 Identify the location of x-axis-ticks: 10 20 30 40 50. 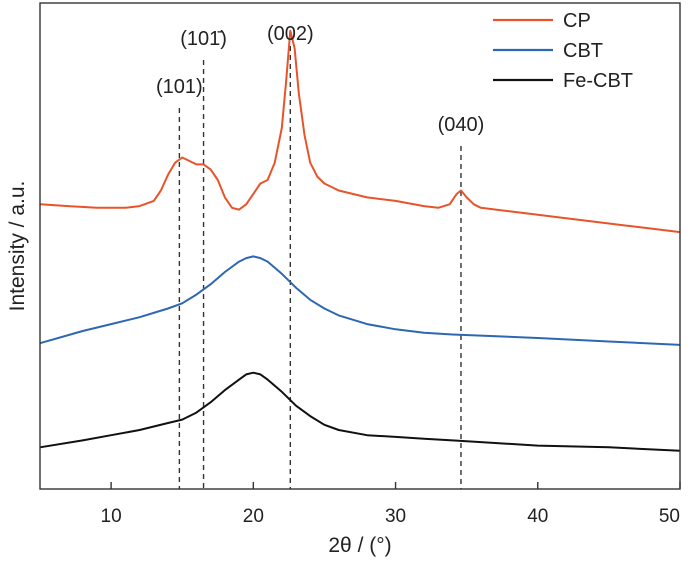
(391, 504).